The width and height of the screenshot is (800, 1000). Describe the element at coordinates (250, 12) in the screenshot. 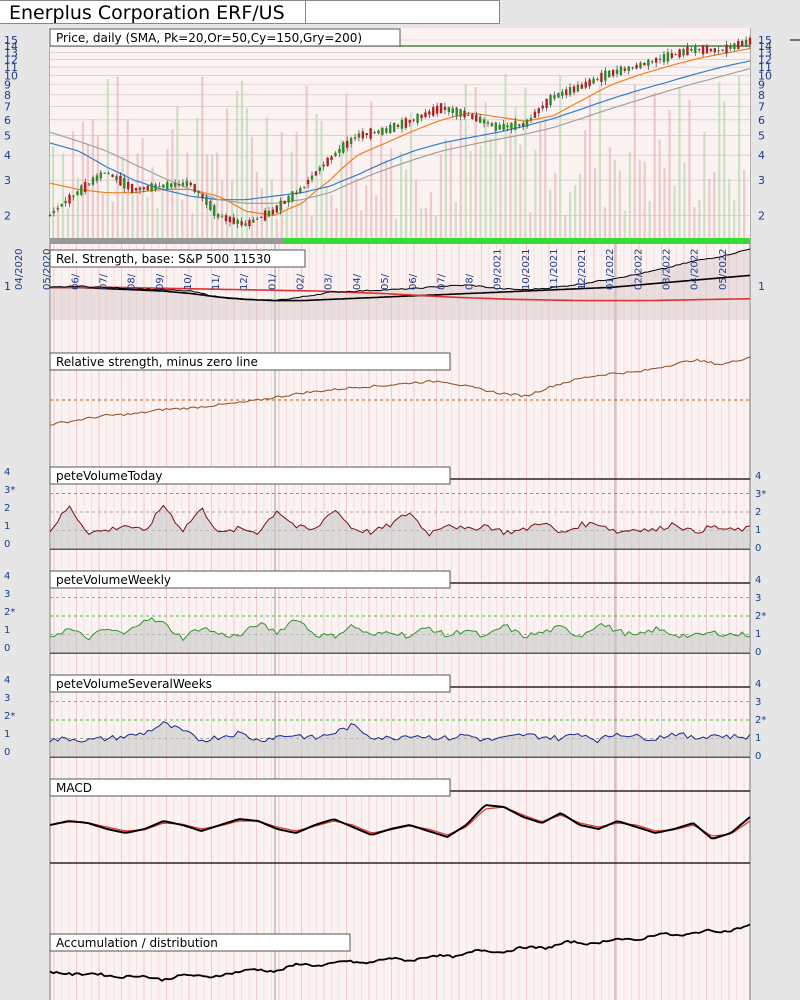

I see `title-box: Enerplus Corporation ERF/US` at that location.